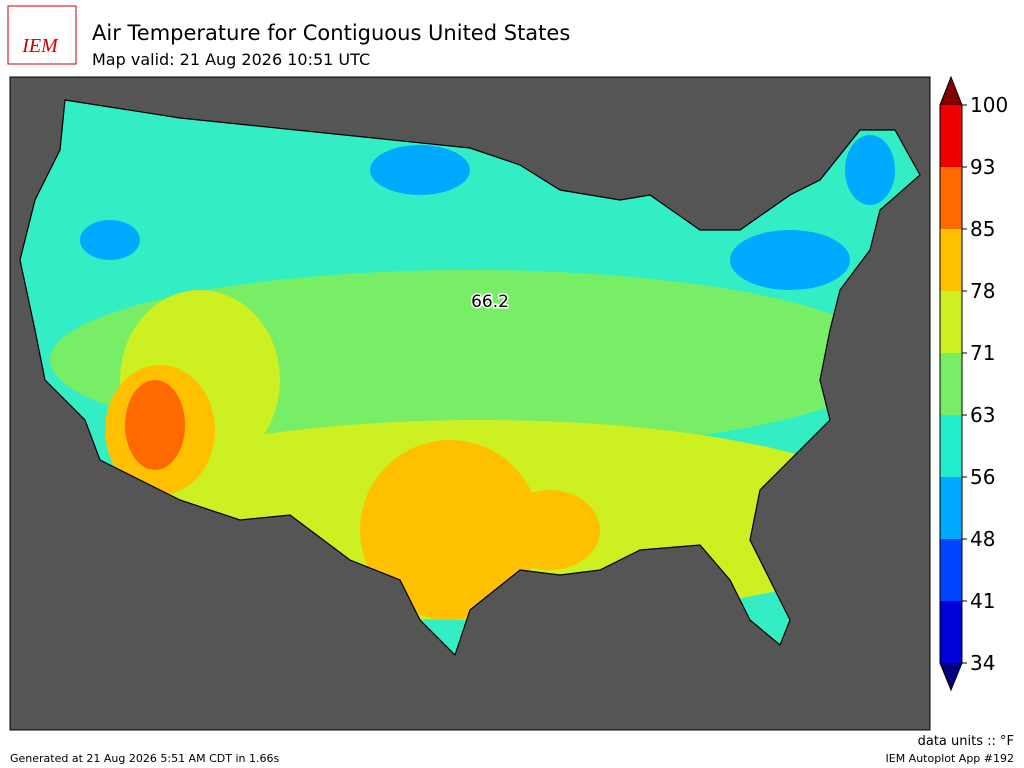 Image resolution: width=1024 pixels, height=768 pixels. I want to click on app-label: IEM Autoplot App #192, so click(950, 758).